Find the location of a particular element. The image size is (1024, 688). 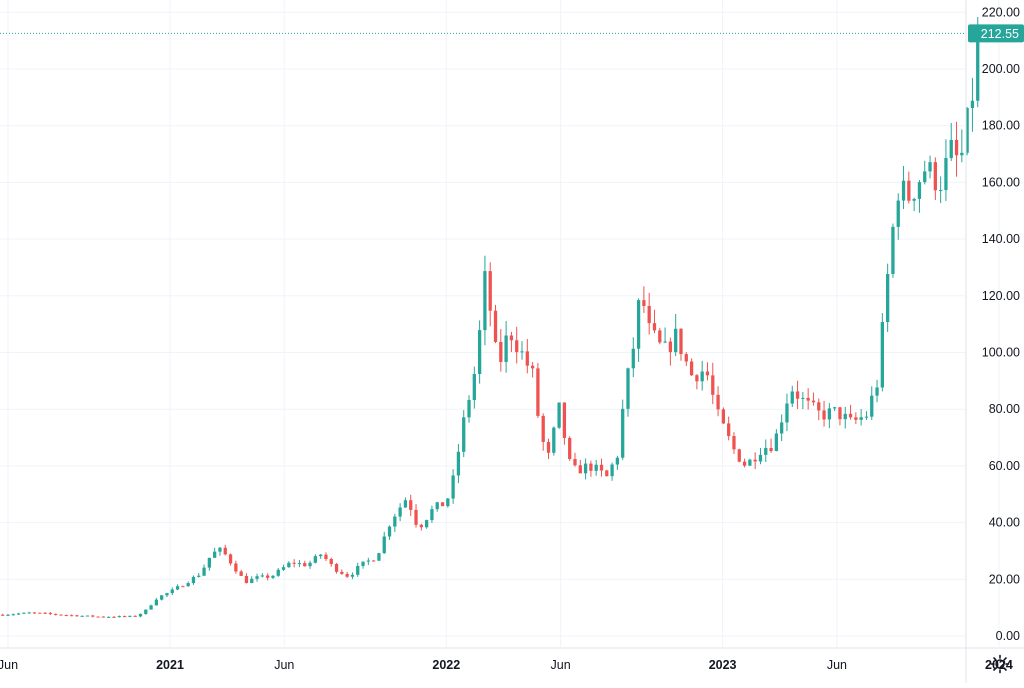

y-tick-label: 180.00 is located at coordinates (1001, 126).